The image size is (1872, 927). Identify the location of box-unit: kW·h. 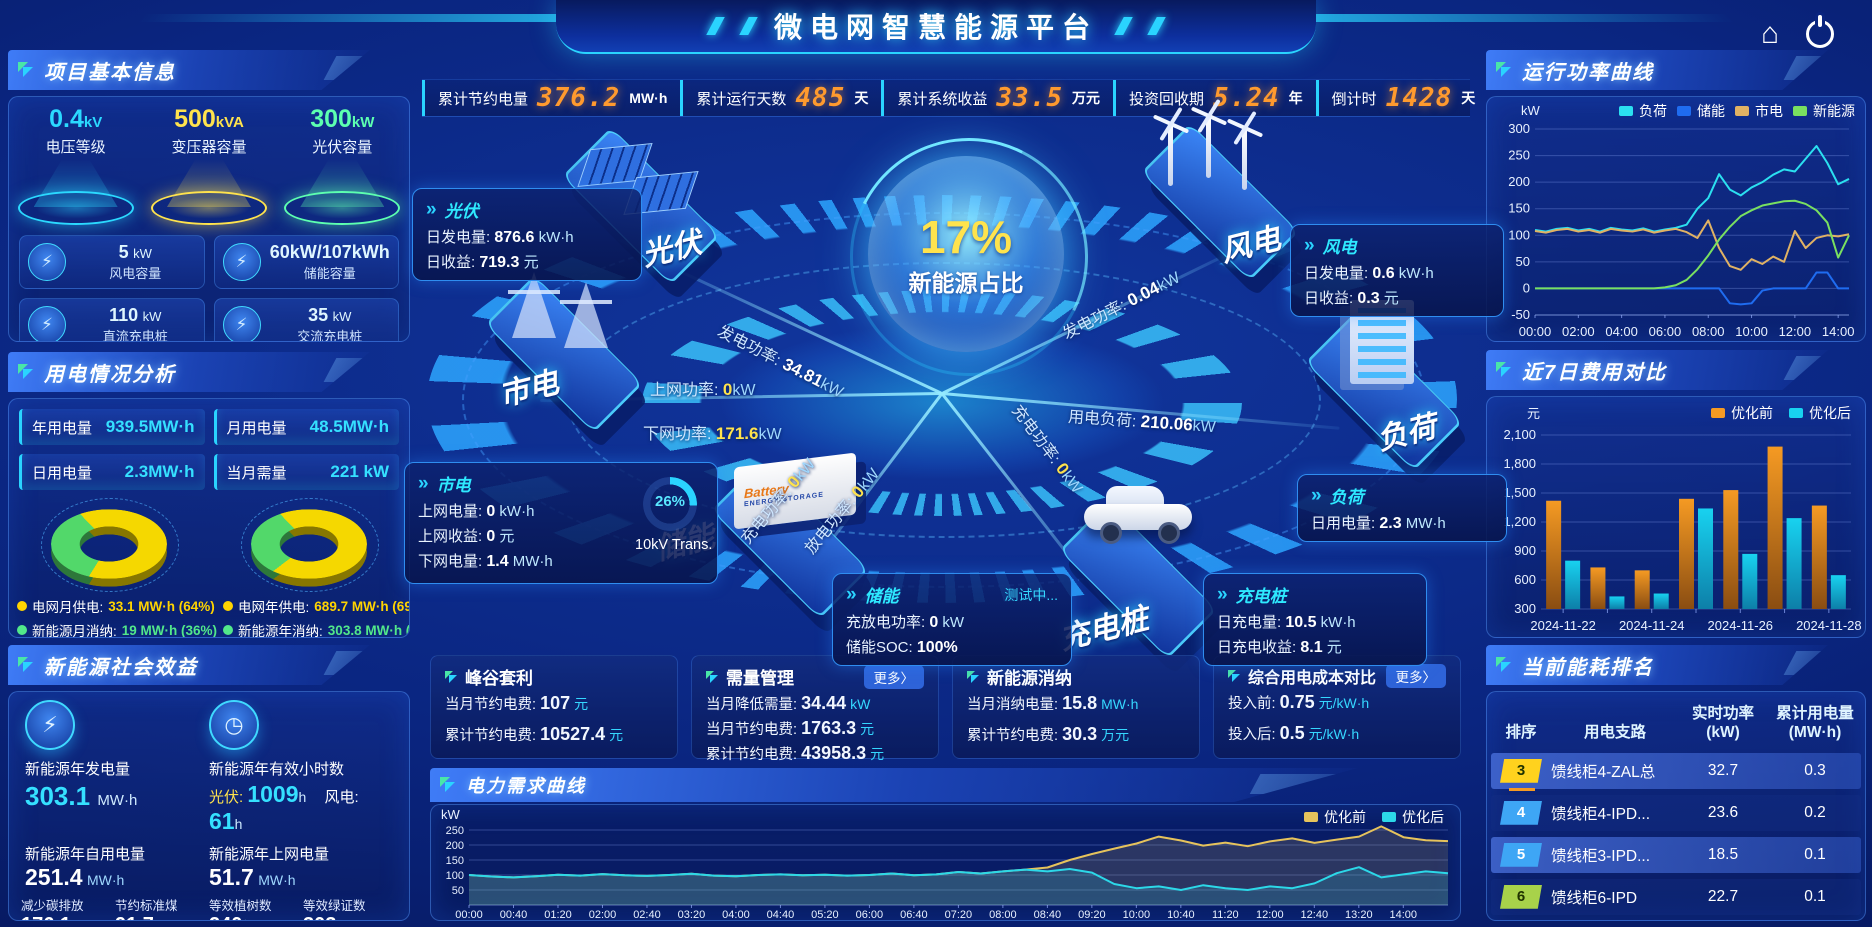
(1416, 273).